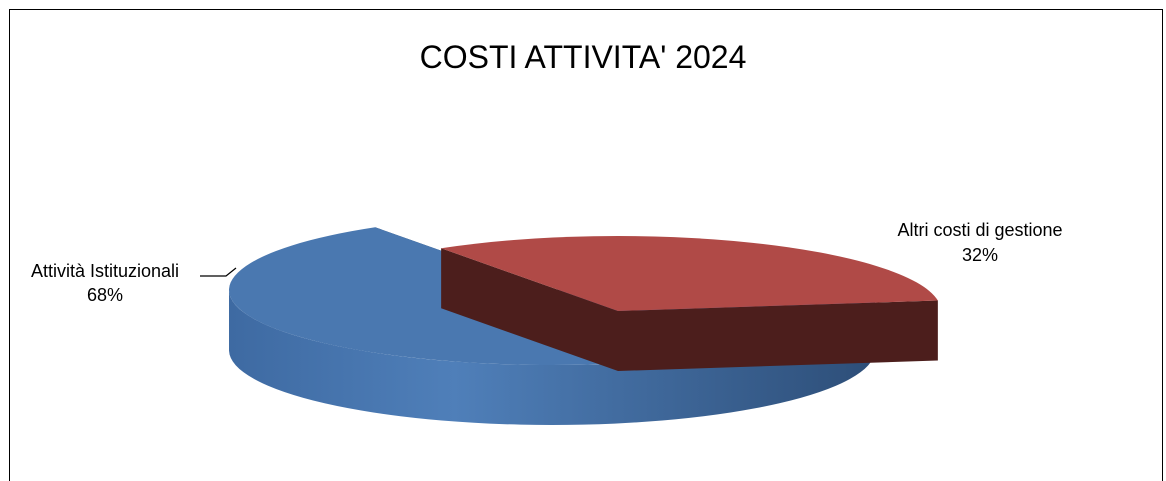 This screenshot has height=481, width=1166. I want to click on slice-value-attivita-istituzionali: 68%, so click(105, 295).